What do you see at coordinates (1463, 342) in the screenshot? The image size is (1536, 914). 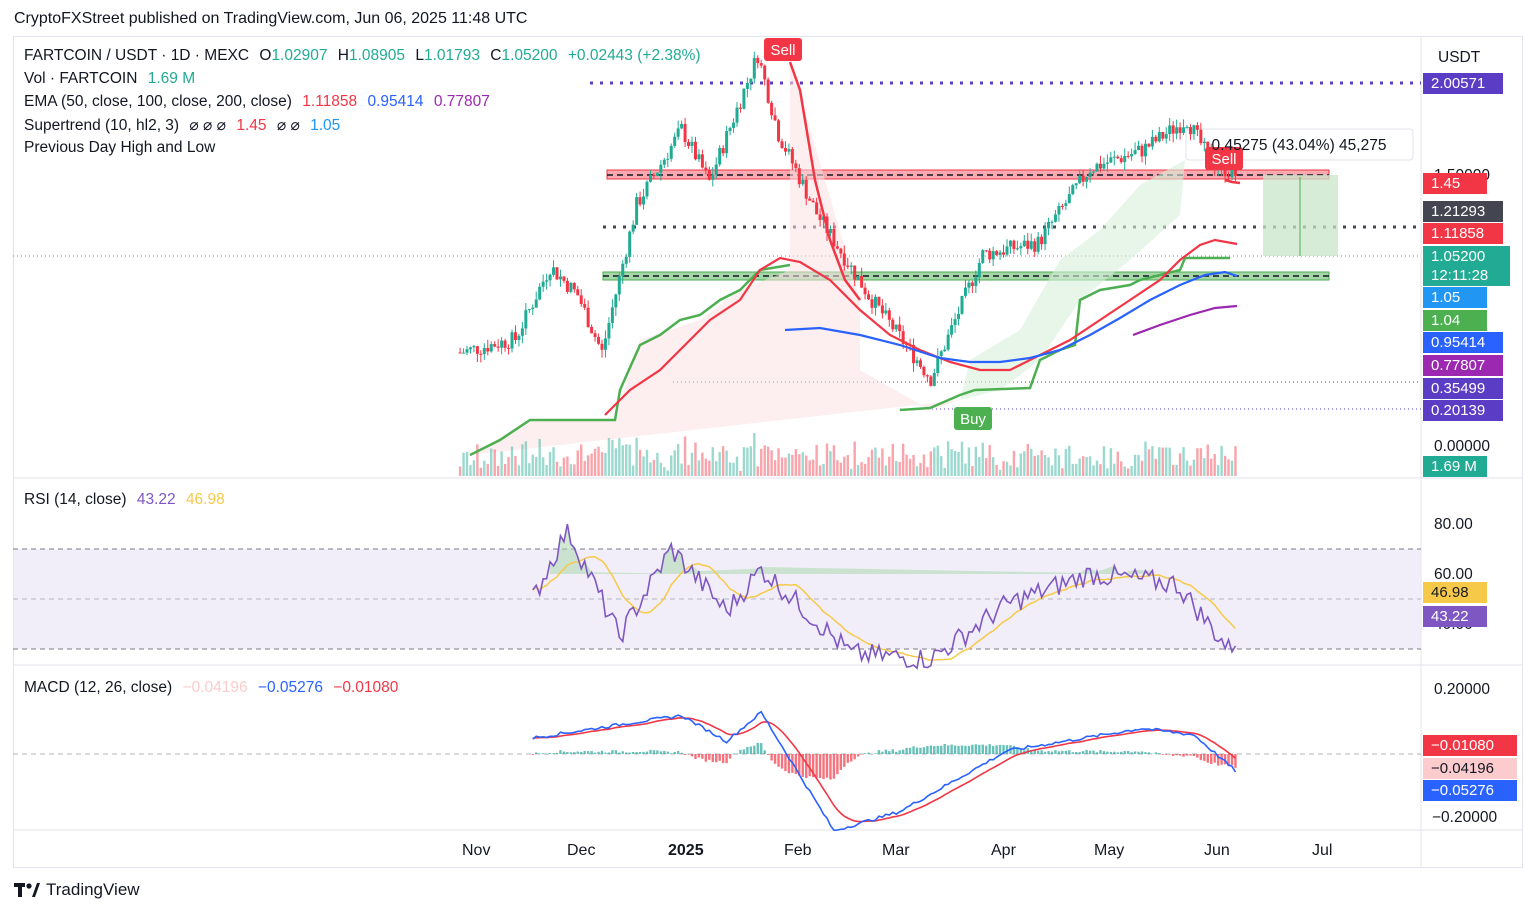 I see `price-tag-9: 0.95414` at bounding box center [1463, 342].